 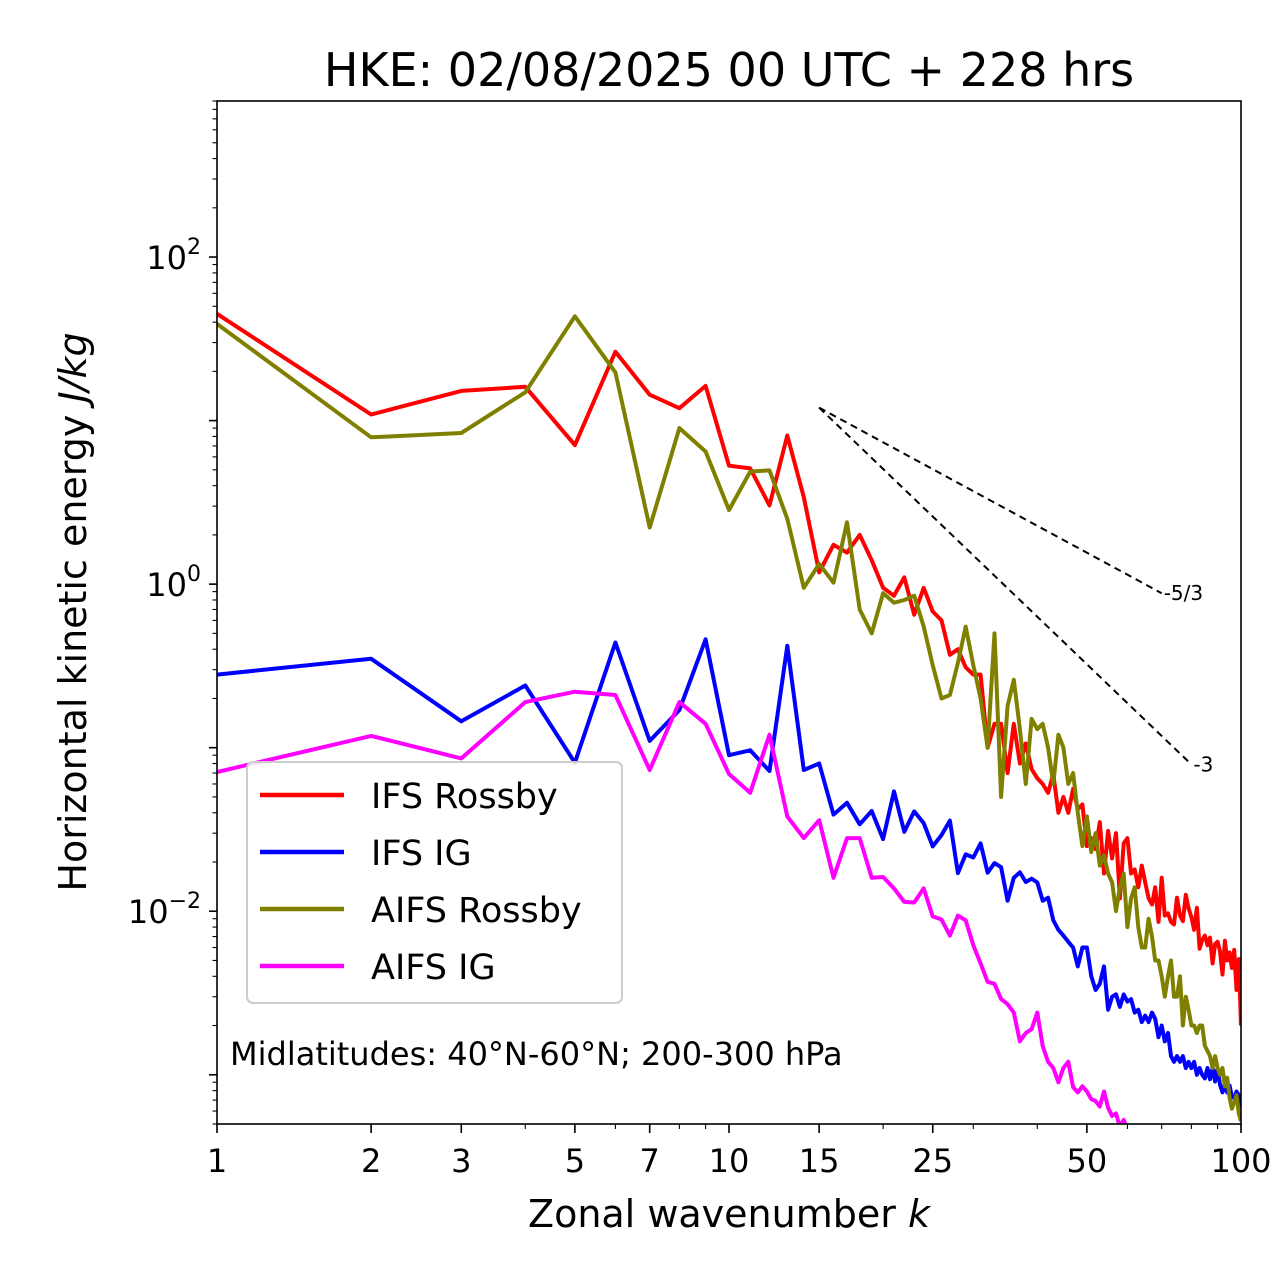 I want to click on y-tick-label: 10², so click(x=173, y=256).